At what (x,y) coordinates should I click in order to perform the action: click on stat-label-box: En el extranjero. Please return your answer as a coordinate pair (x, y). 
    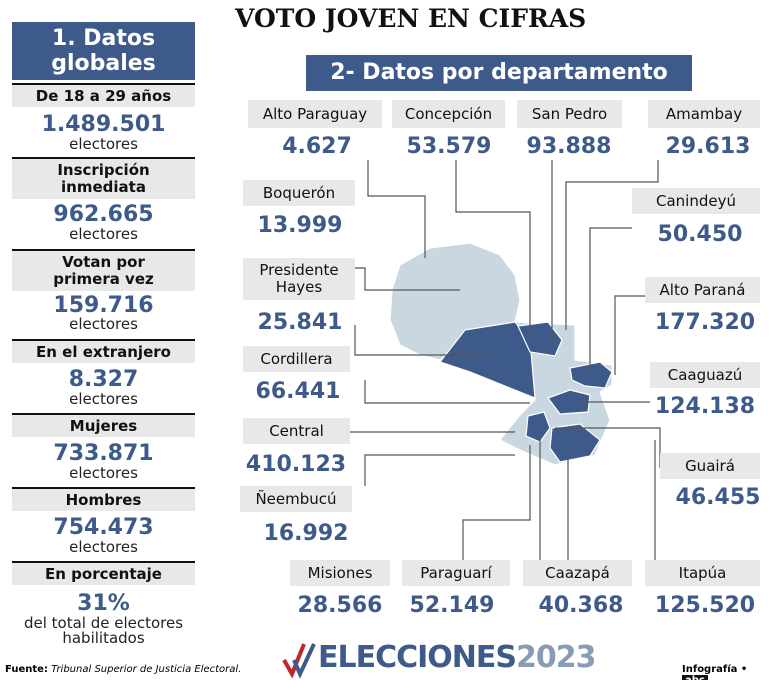
    Looking at the image, I should click on (103, 351).